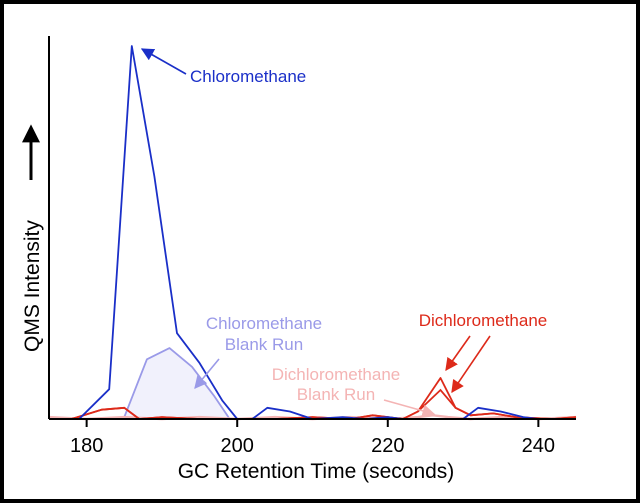 This screenshot has width=640, height=503. What do you see at coordinates (86, 446) in the screenshot?
I see `x-tick-label-180: 180` at bounding box center [86, 446].